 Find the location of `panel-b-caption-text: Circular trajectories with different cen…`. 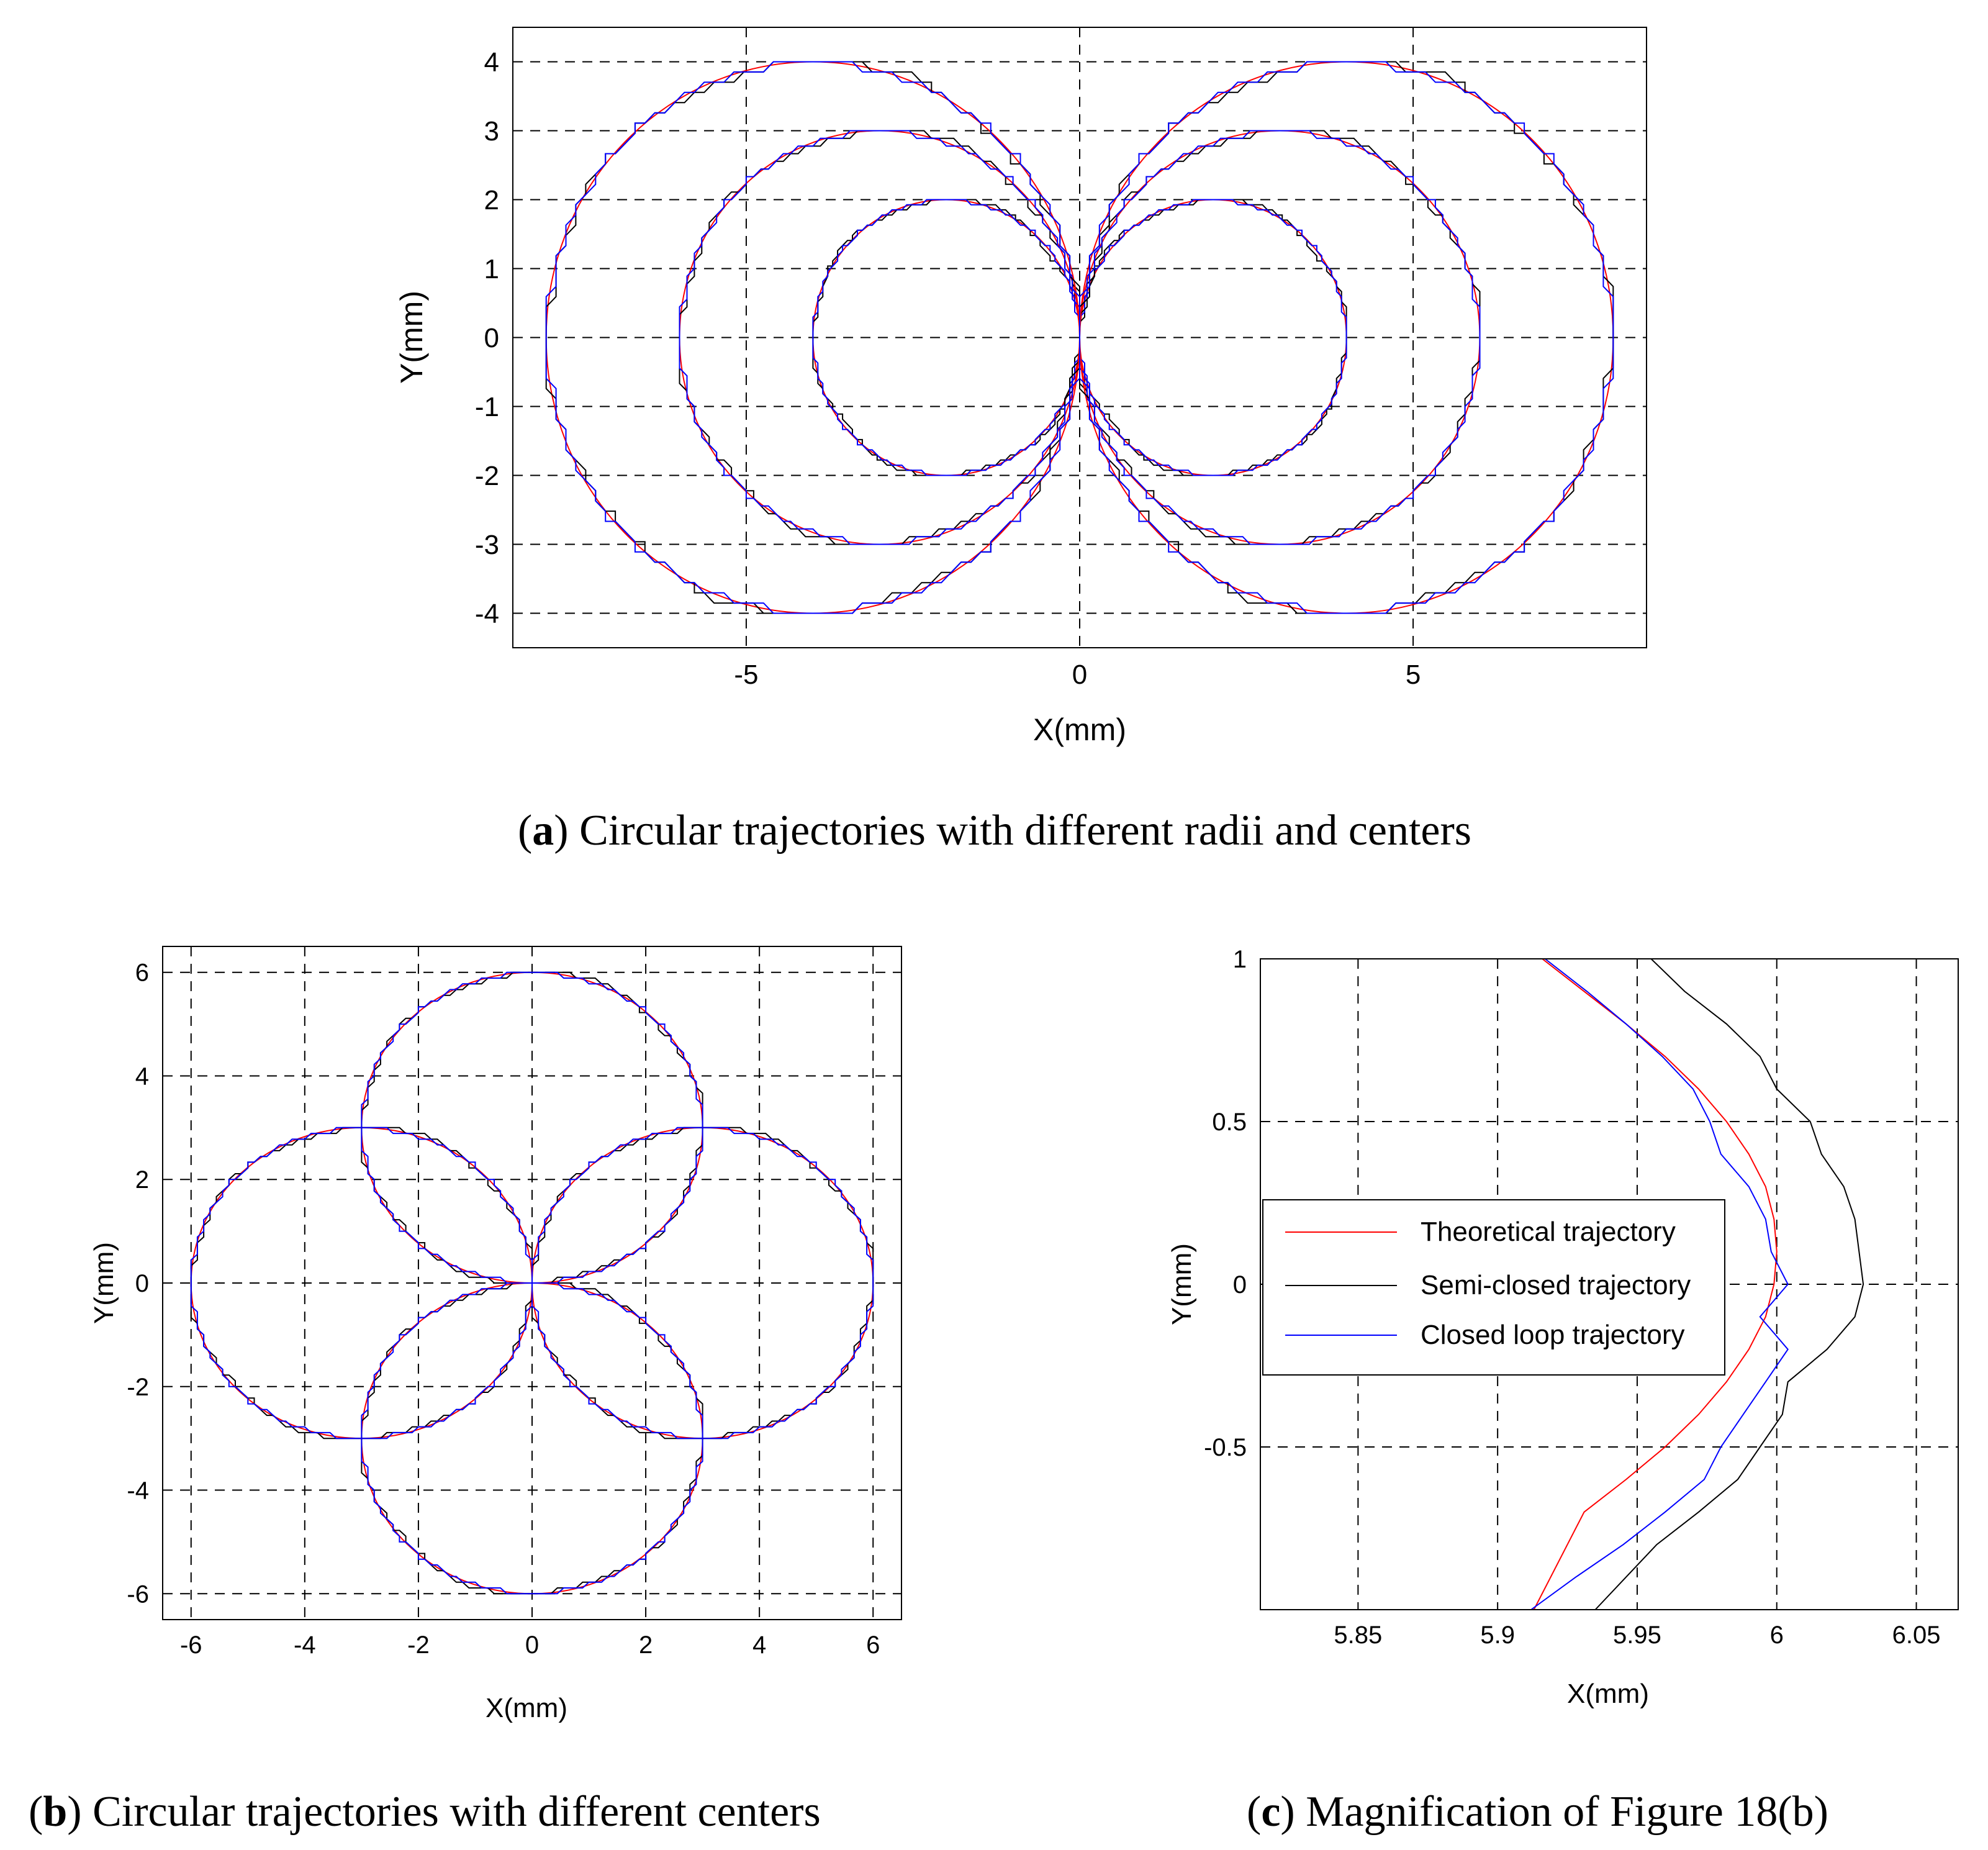

panel-b-caption-text: Circular trajectories with different cen… is located at coordinates (457, 1812).